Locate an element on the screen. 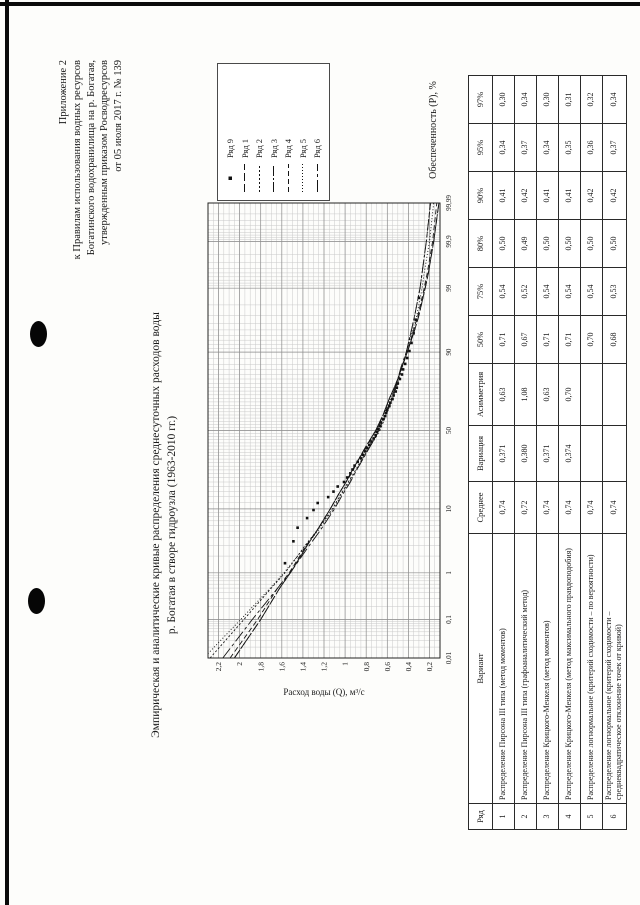 The height and width of the screenshot is (905, 640). value-cell: 5 is located at coordinates (591, 816).